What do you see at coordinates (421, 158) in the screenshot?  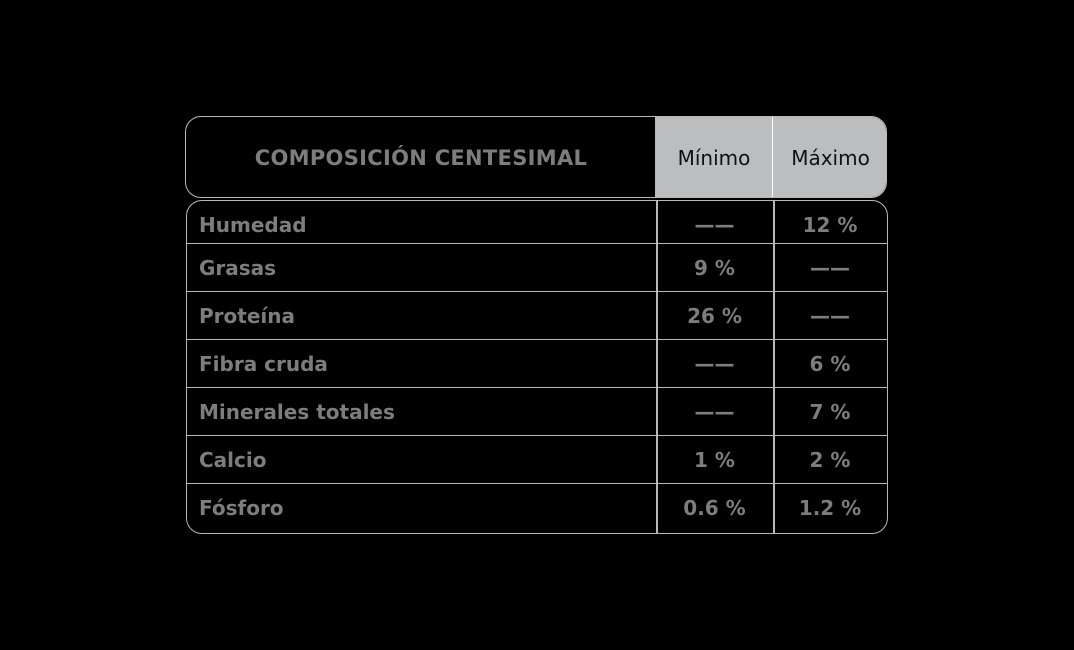 I see `table-title: COMPOSICIÓN CENTESIMAL` at bounding box center [421, 158].